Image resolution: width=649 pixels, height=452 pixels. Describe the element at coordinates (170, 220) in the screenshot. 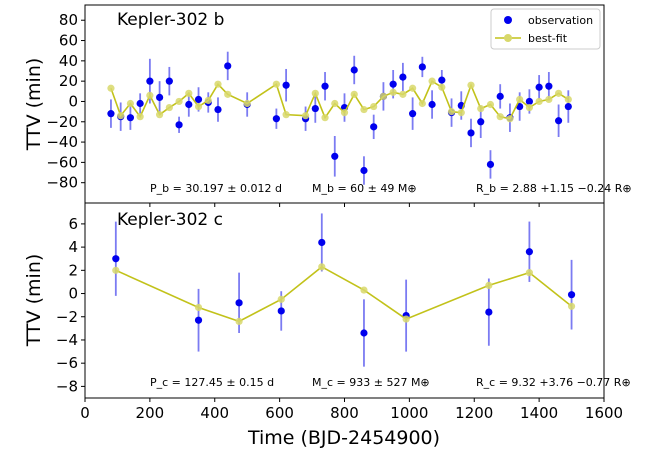

I see `panel-title-c: Kepler-302 c` at that location.